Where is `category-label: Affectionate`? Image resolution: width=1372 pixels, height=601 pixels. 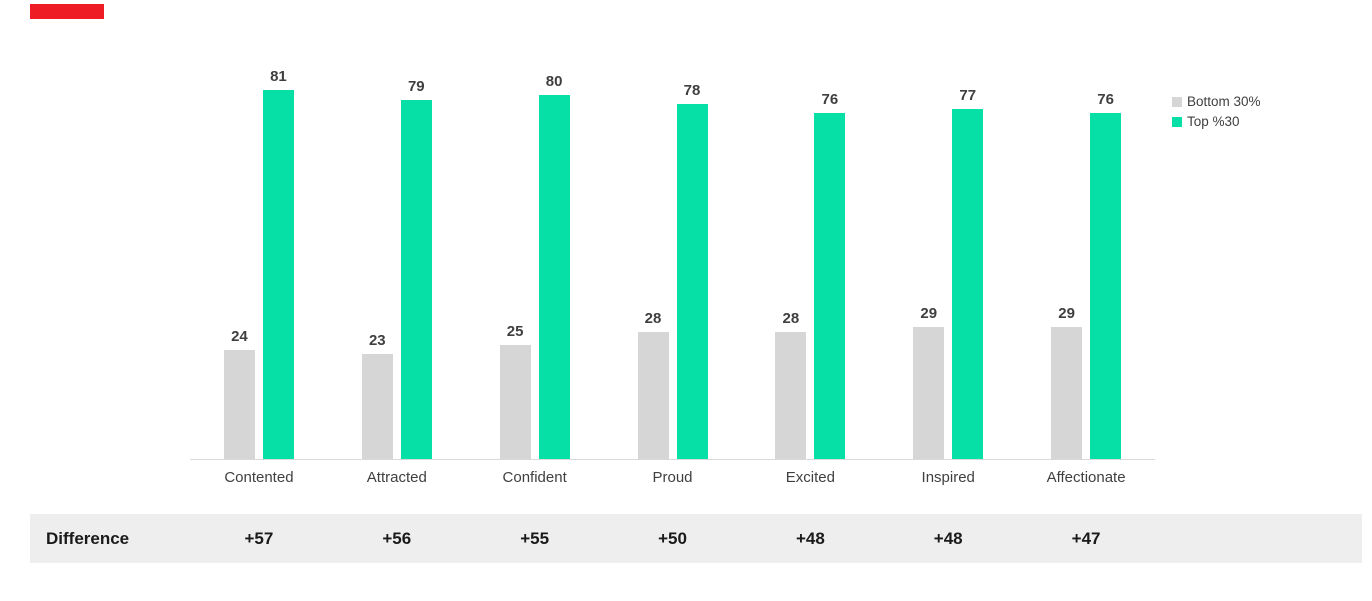 category-label: Affectionate is located at coordinates (1086, 477).